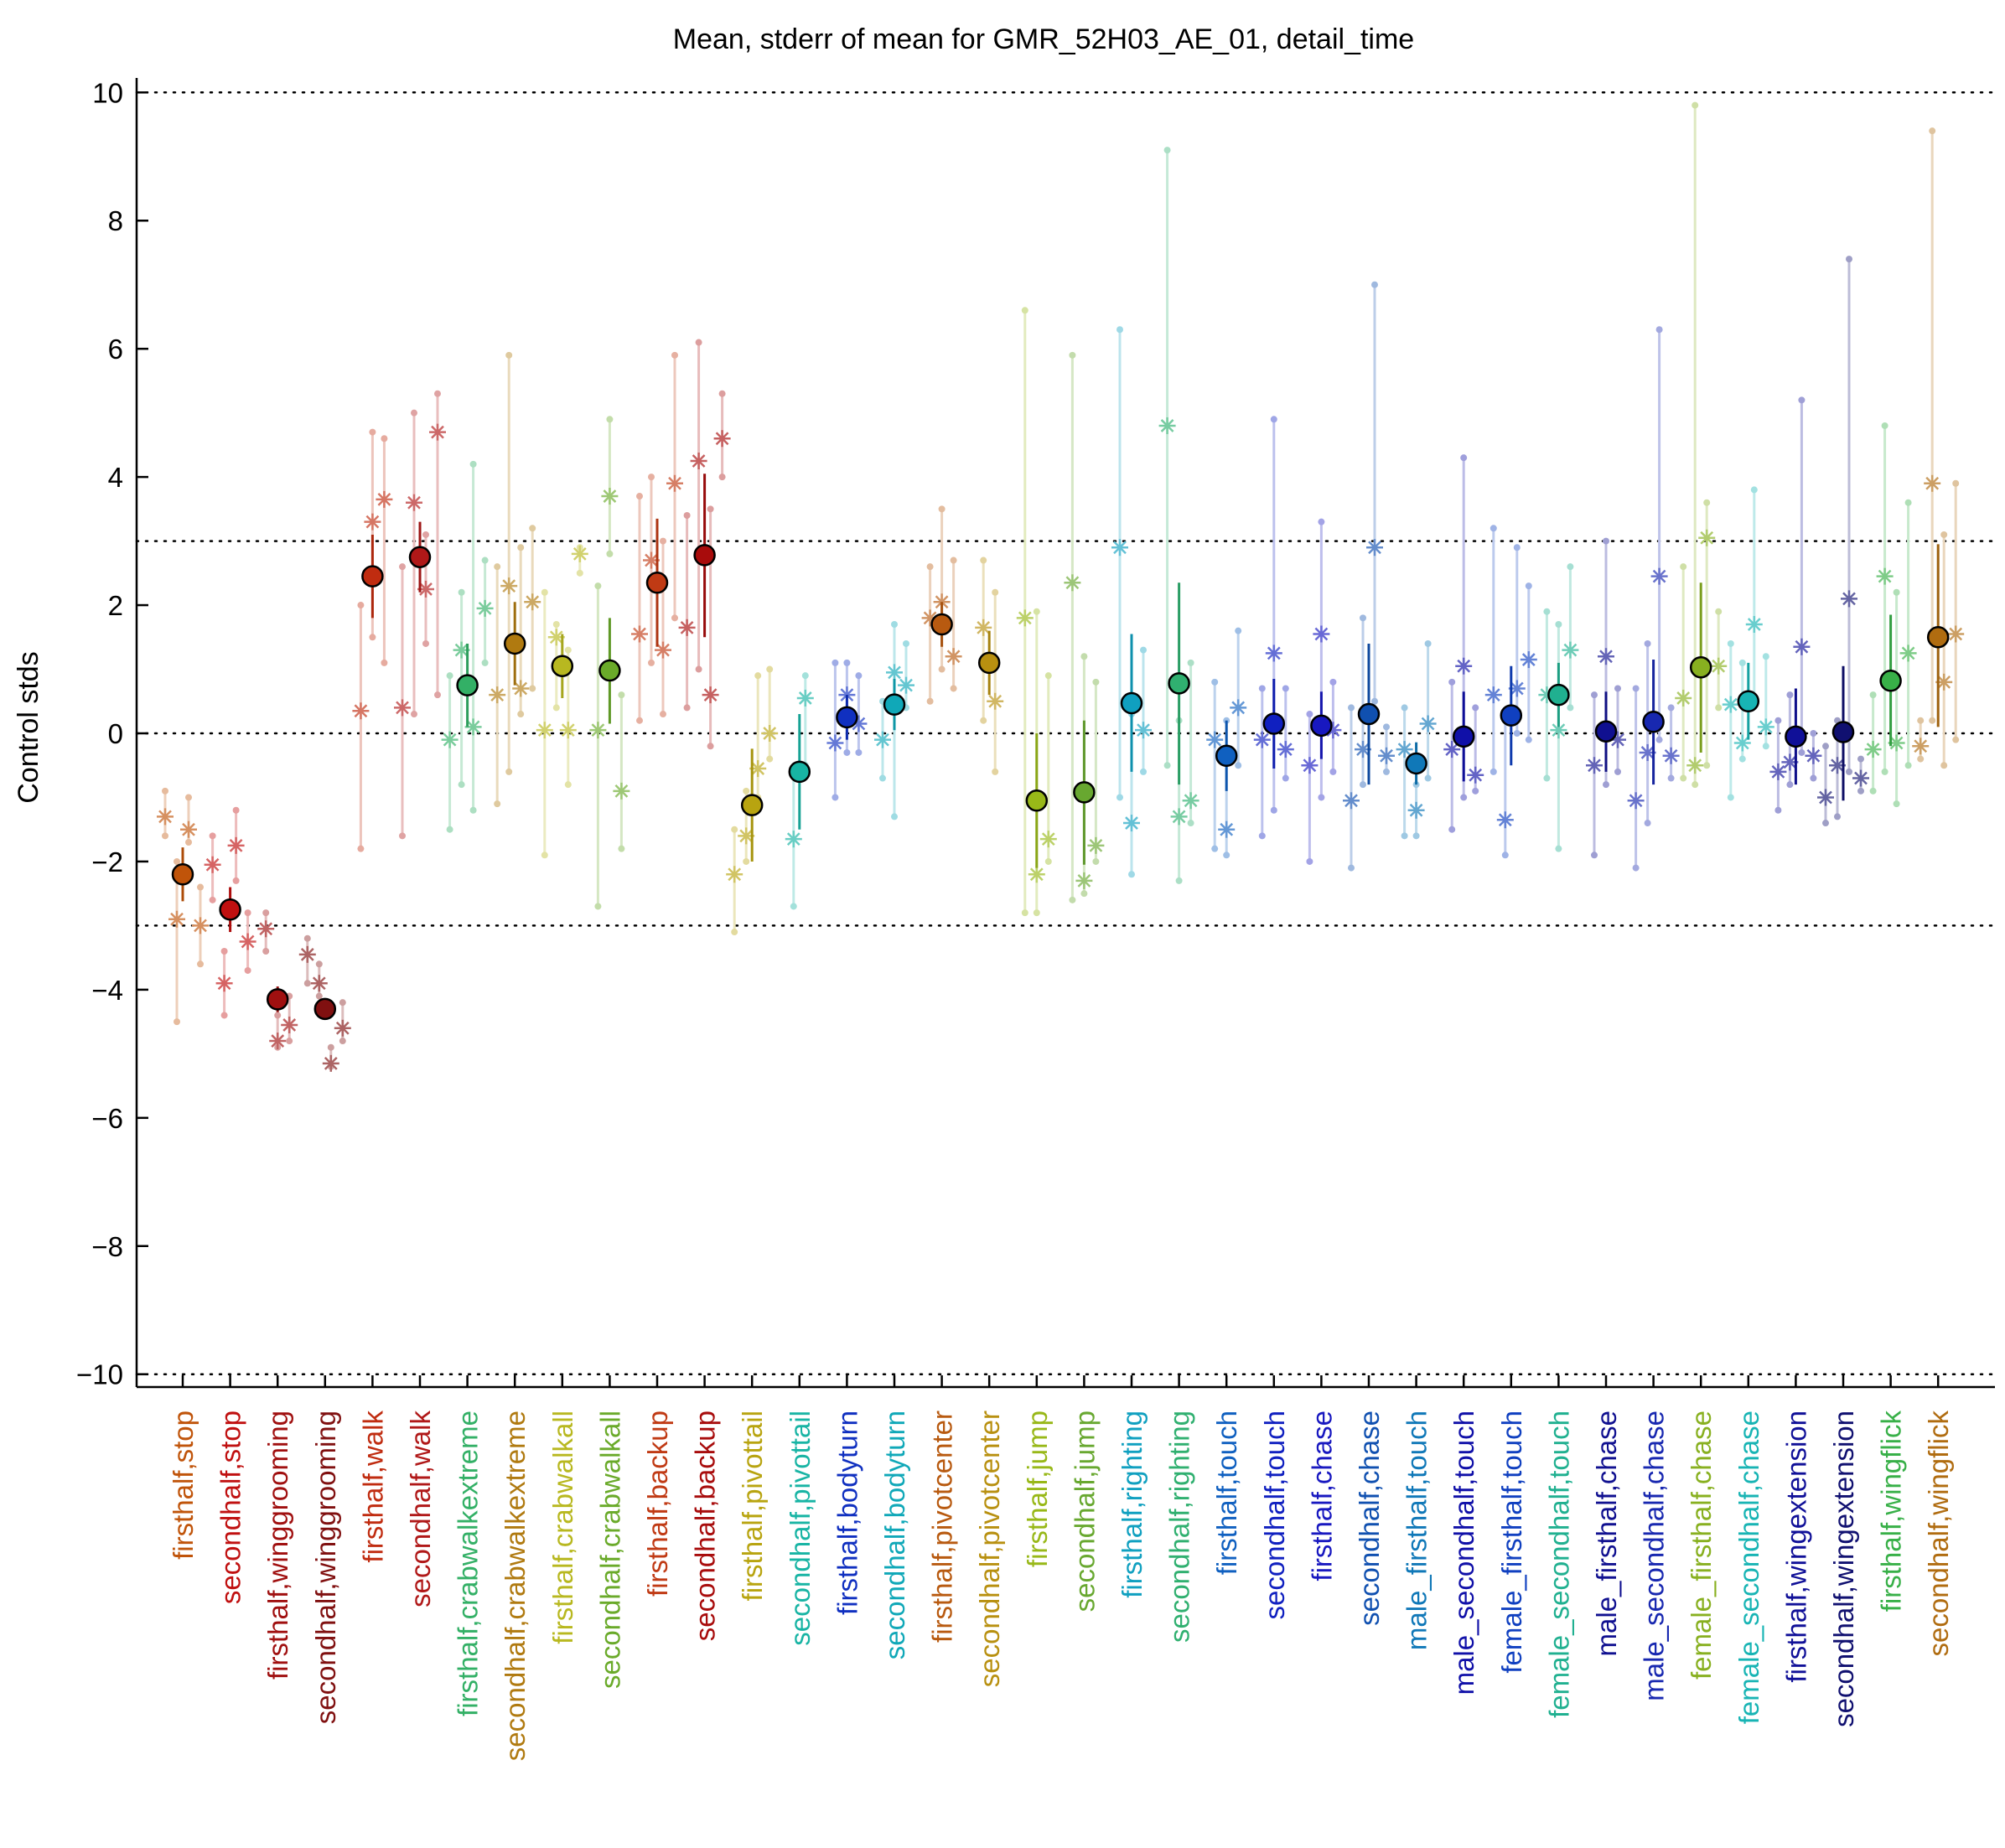 This screenshot has height=1848, width=2005. I want to click on y-tick-labels: −10 −8 −6 −4 −2 0 2 4 6 8 10, so click(100, 733).